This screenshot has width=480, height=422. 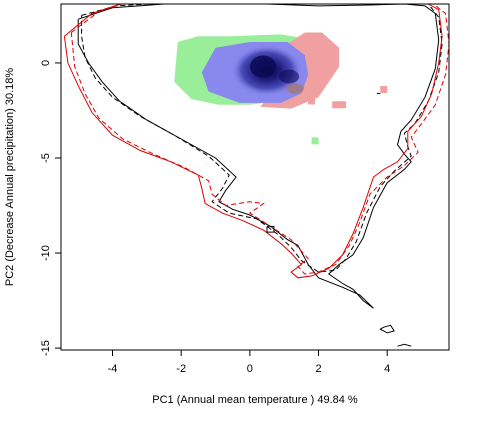 What do you see at coordinates (181, 369) in the screenshot?
I see `x-tick-label: -2` at bounding box center [181, 369].